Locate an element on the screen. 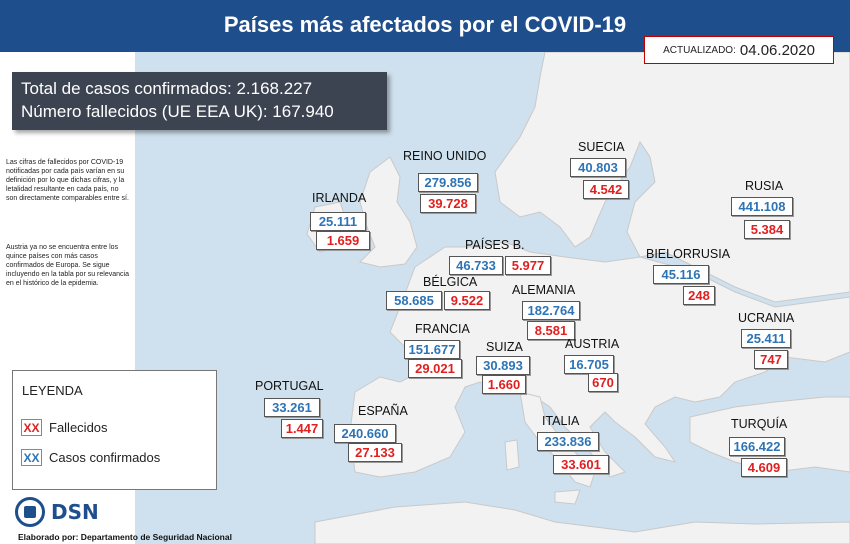 Image resolution: width=850 pixels, height=544 pixels. country-name-turquia: TURQUÍA is located at coordinates (759, 424).